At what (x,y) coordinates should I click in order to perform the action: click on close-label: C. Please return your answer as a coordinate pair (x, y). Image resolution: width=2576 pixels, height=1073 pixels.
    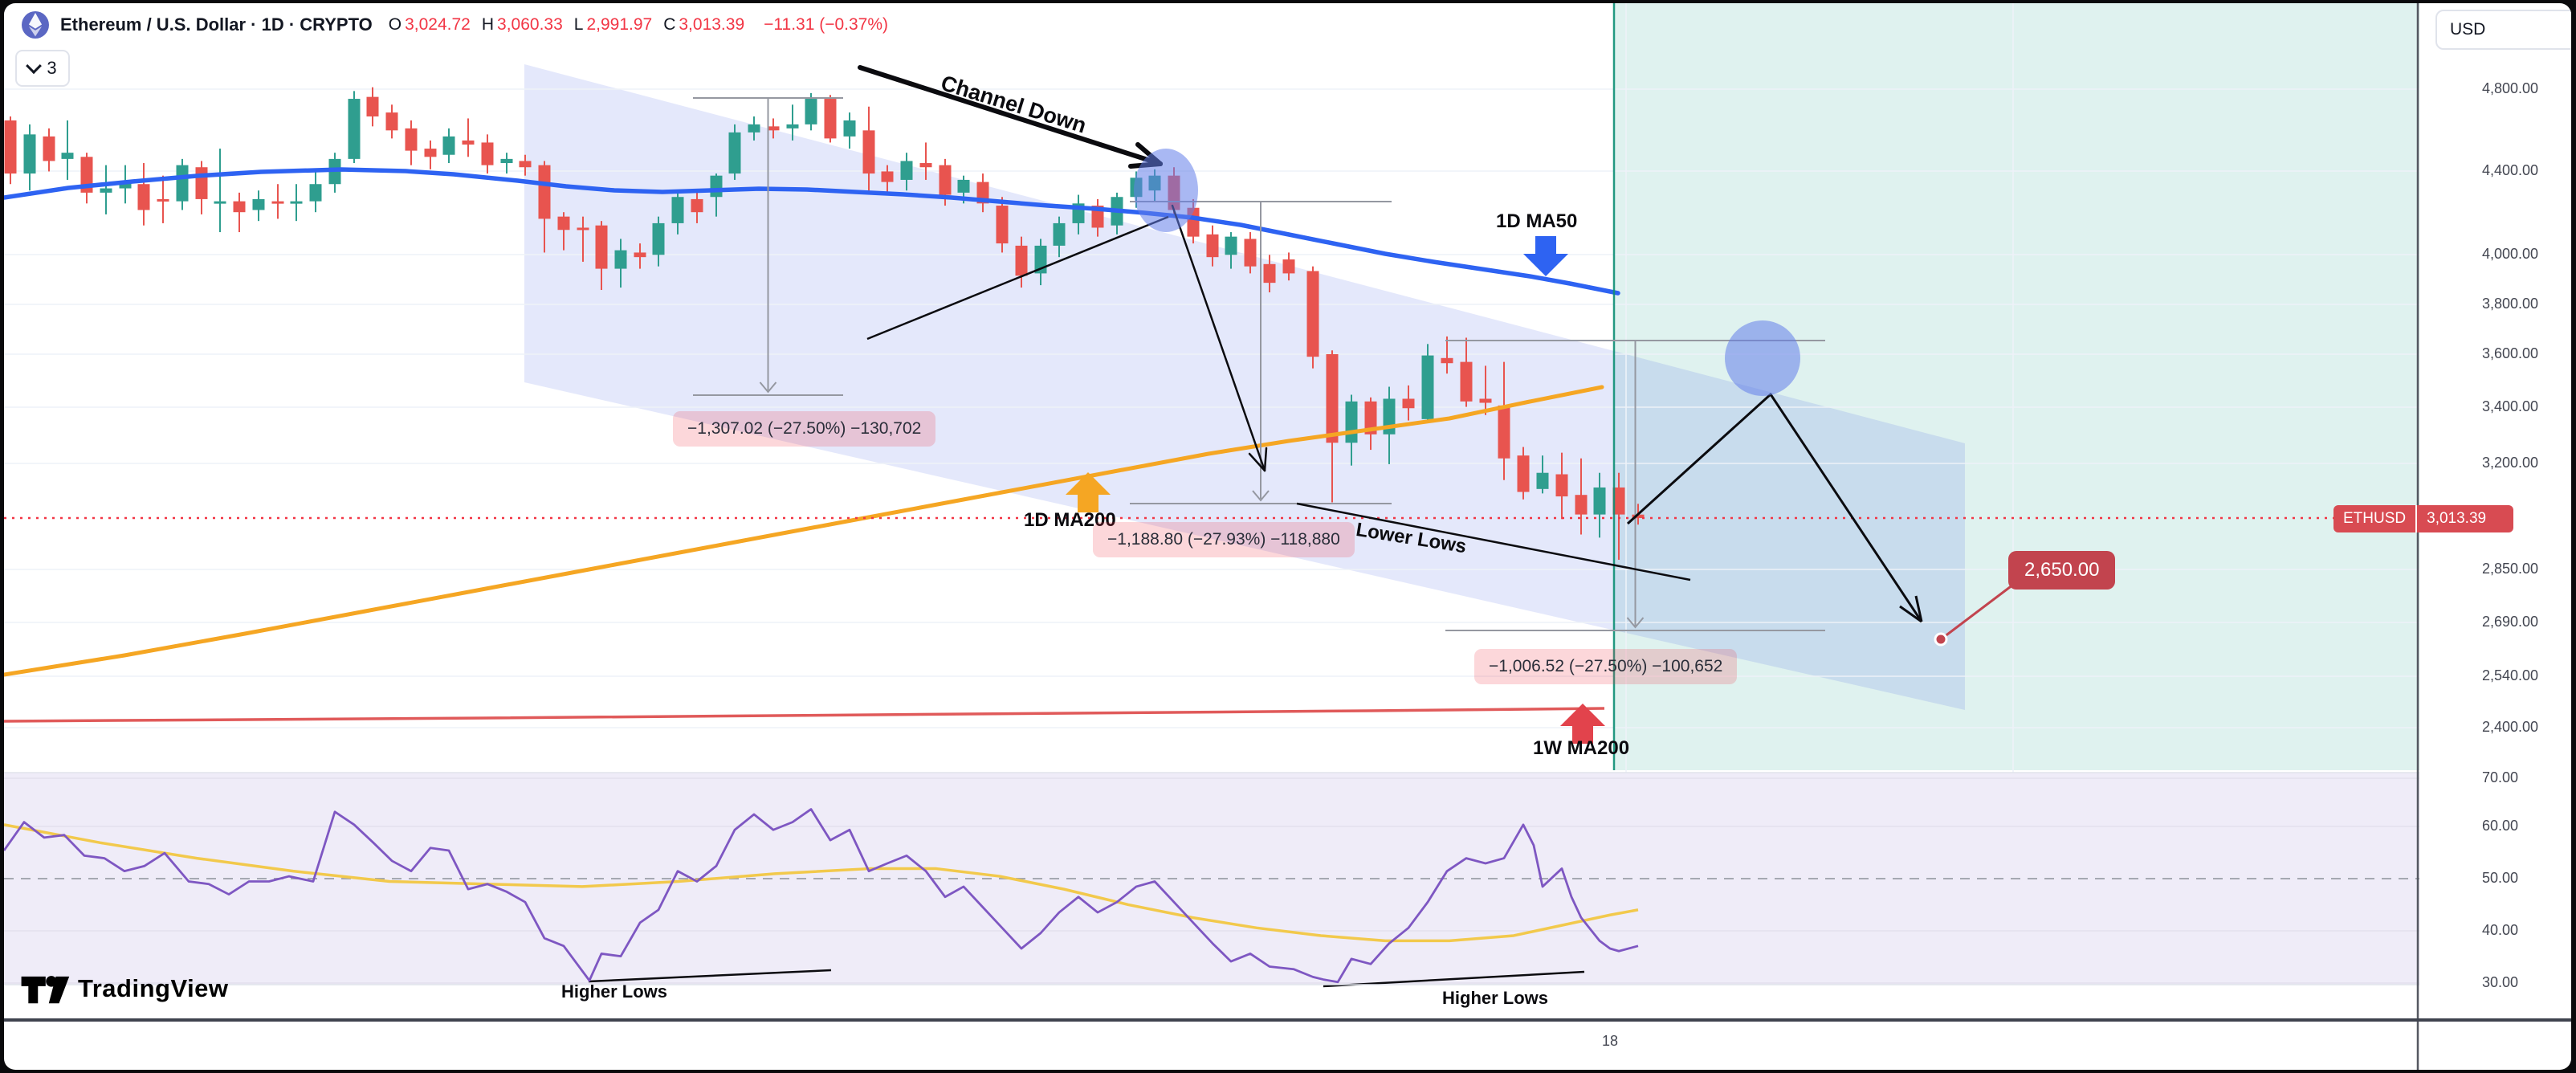
    Looking at the image, I should click on (669, 24).